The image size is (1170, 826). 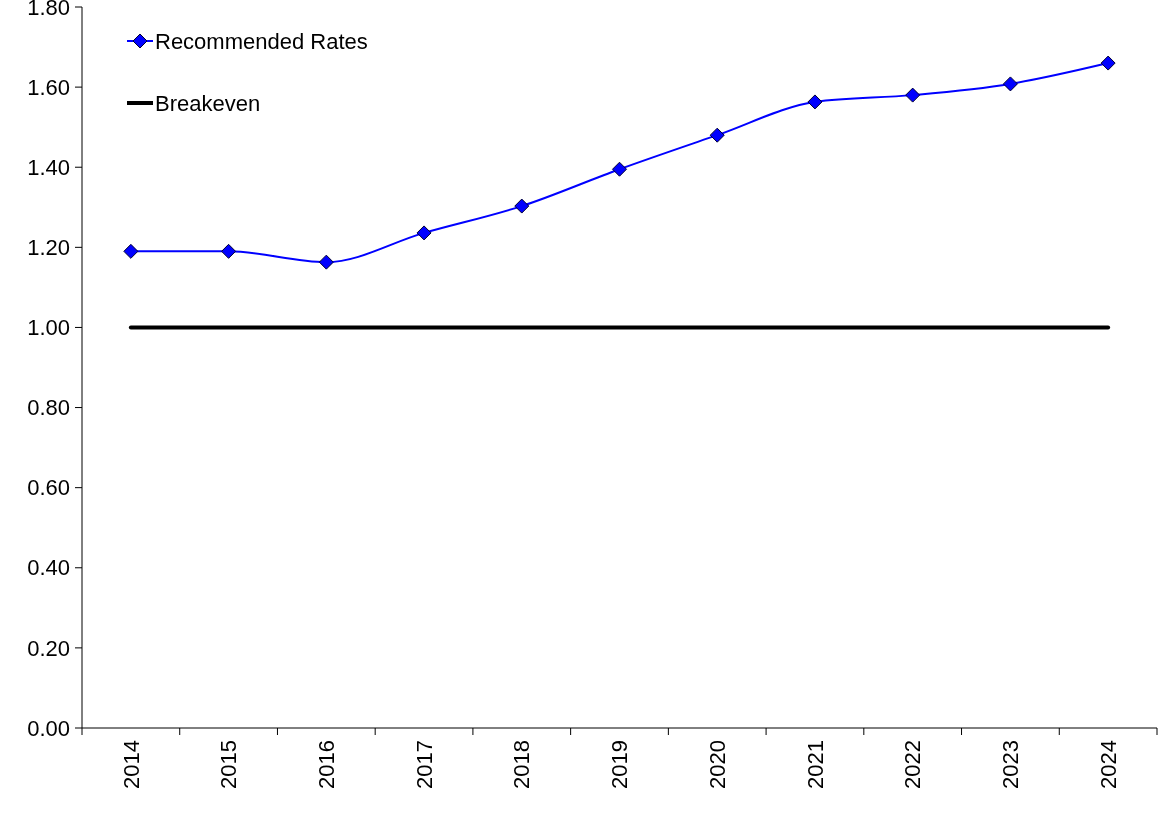 What do you see at coordinates (208, 103) in the screenshot?
I see `legend-label: Breakeven` at bounding box center [208, 103].